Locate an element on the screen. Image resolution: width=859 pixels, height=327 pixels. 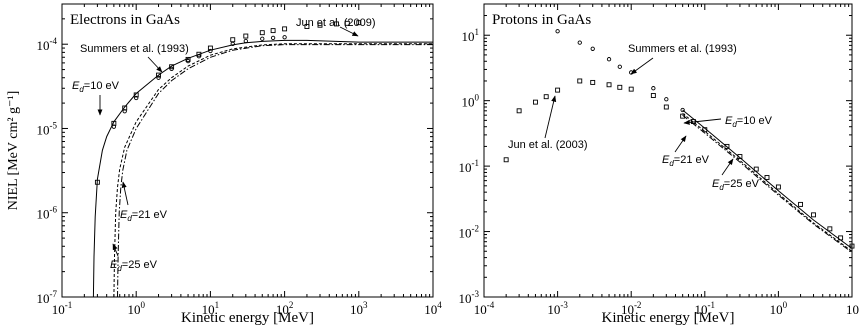
y-tick-label: 10⁻¹ is located at coordinates (469, 166).